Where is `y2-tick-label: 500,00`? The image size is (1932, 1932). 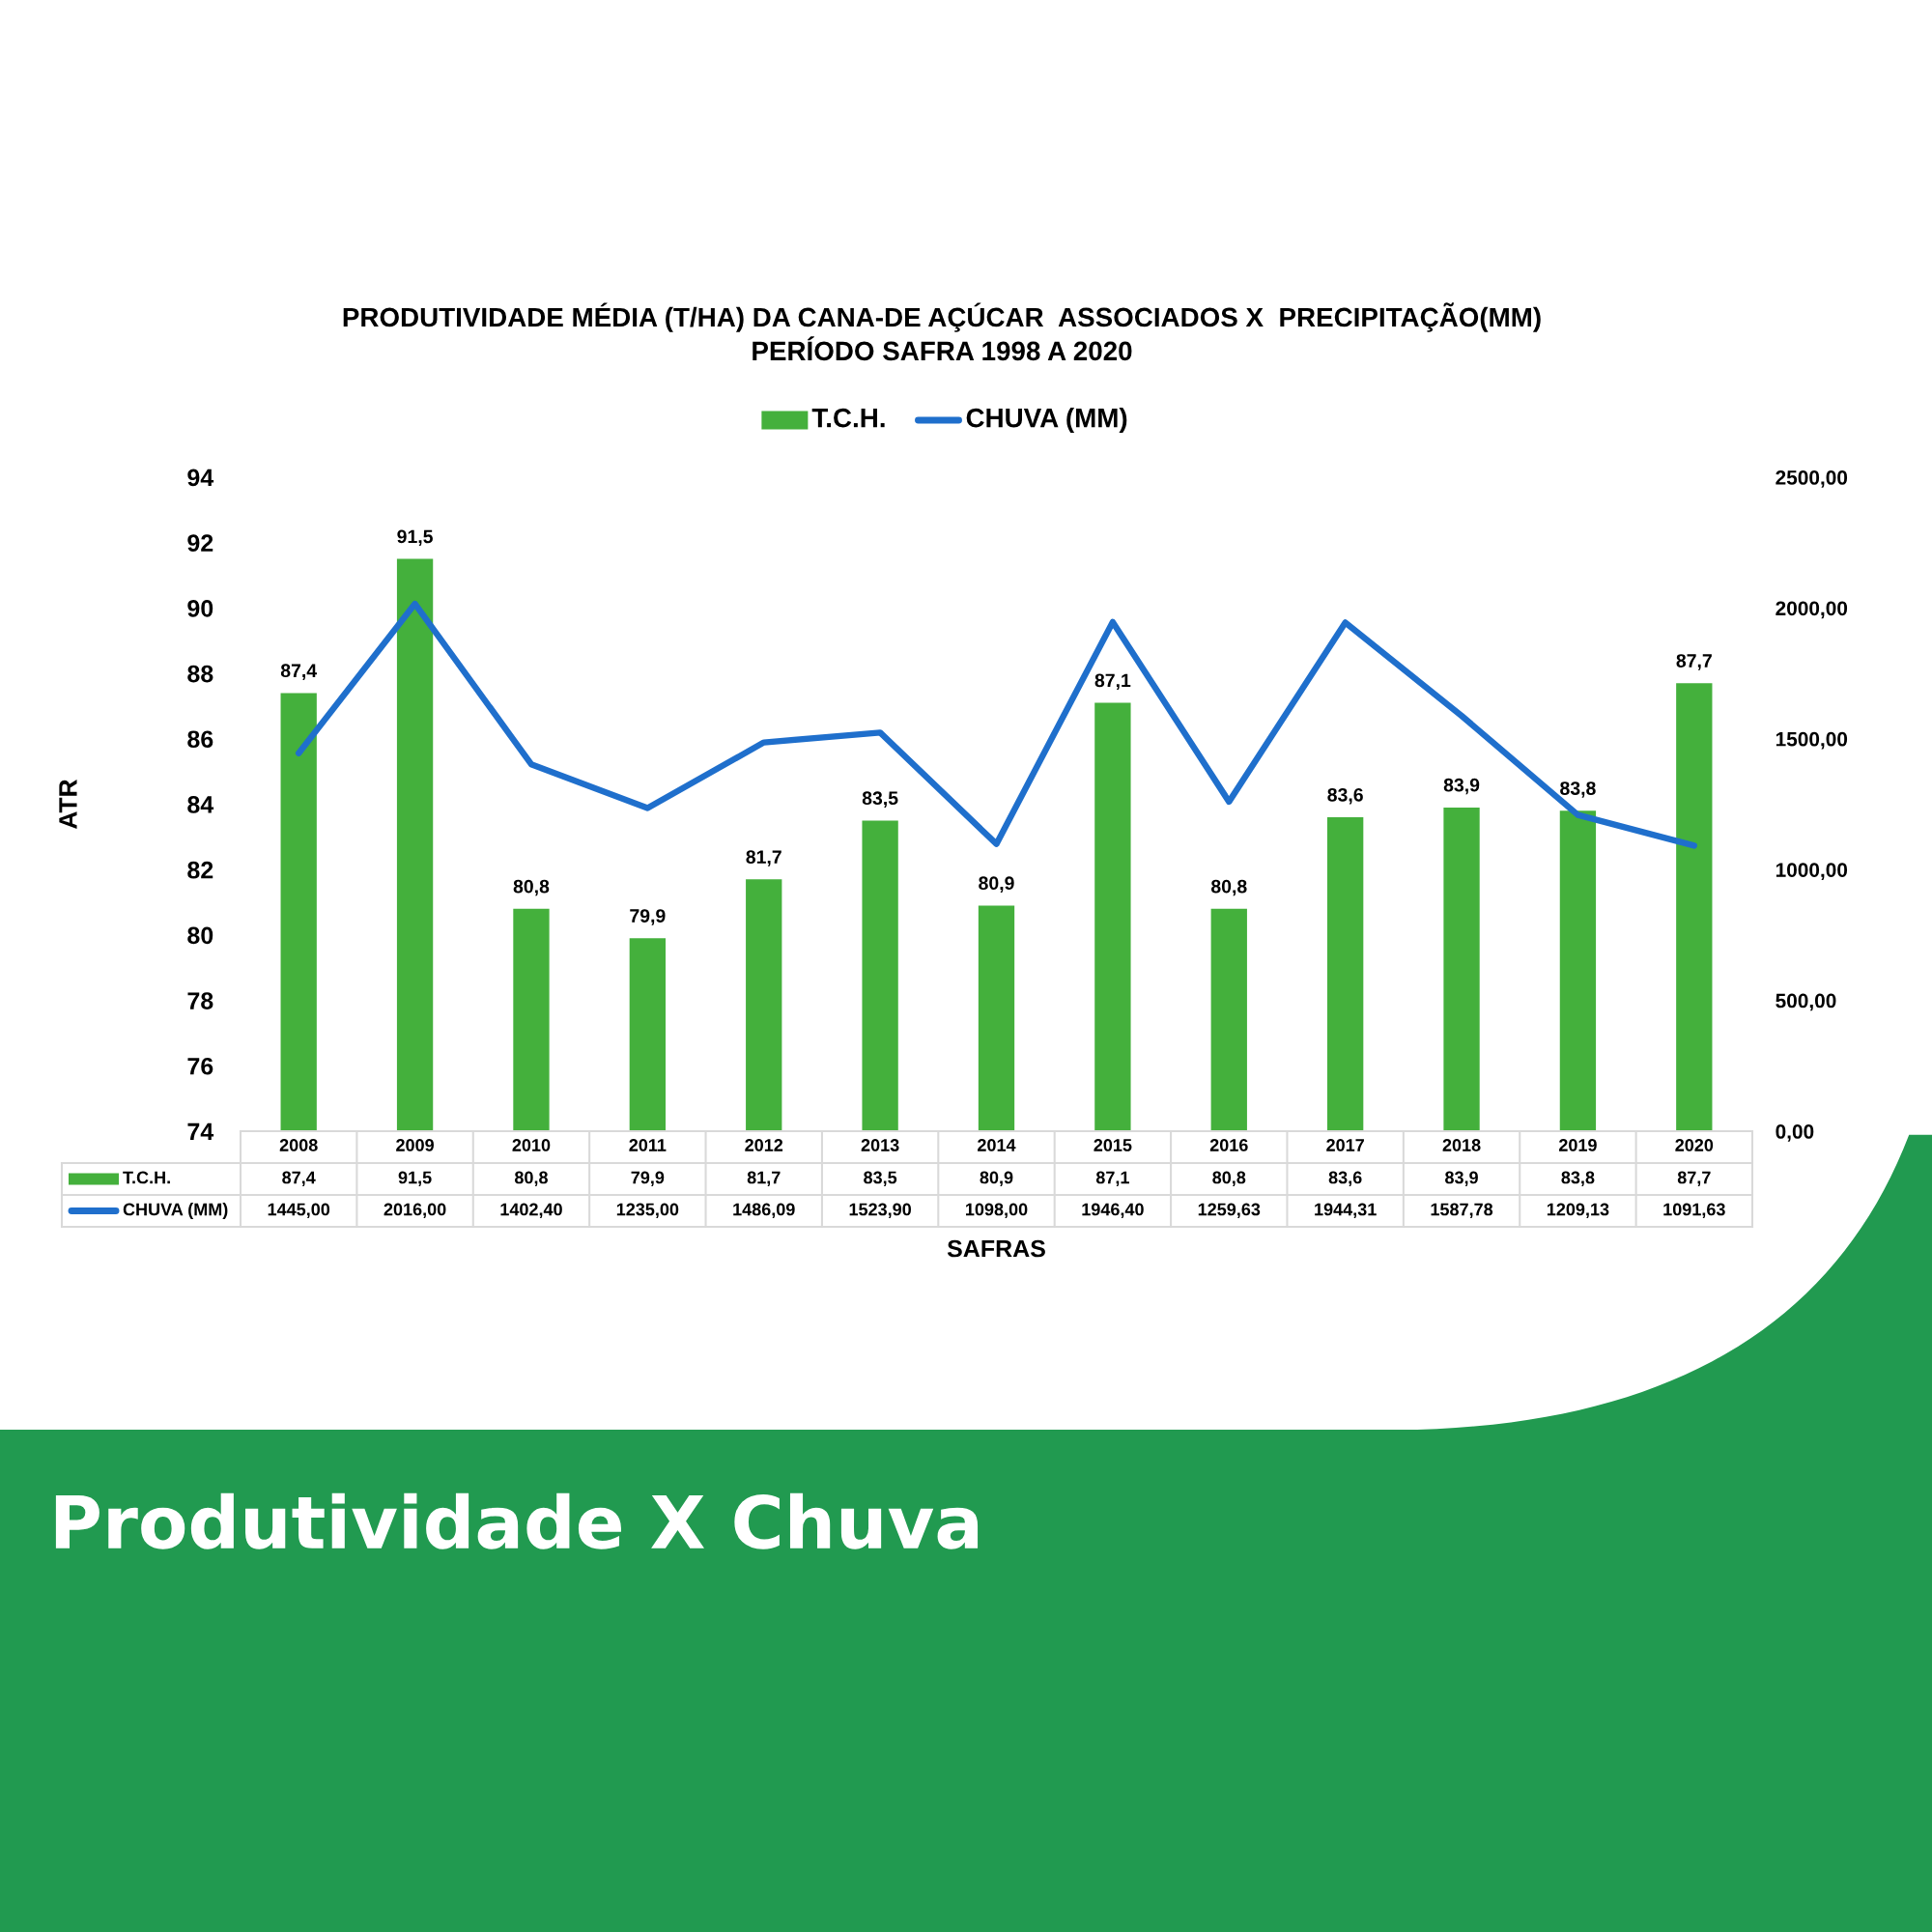 y2-tick-label: 500,00 is located at coordinates (1806, 1002).